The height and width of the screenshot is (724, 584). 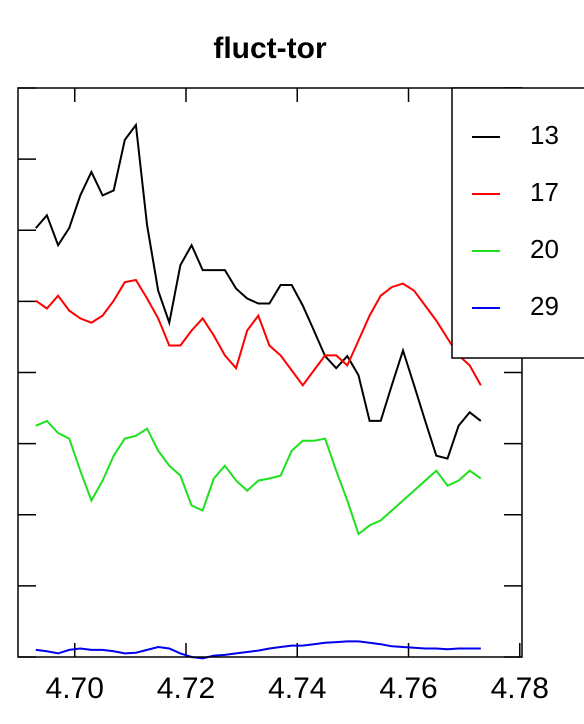 I want to click on x-tick-label: 4.70, so click(x=75, y=688).